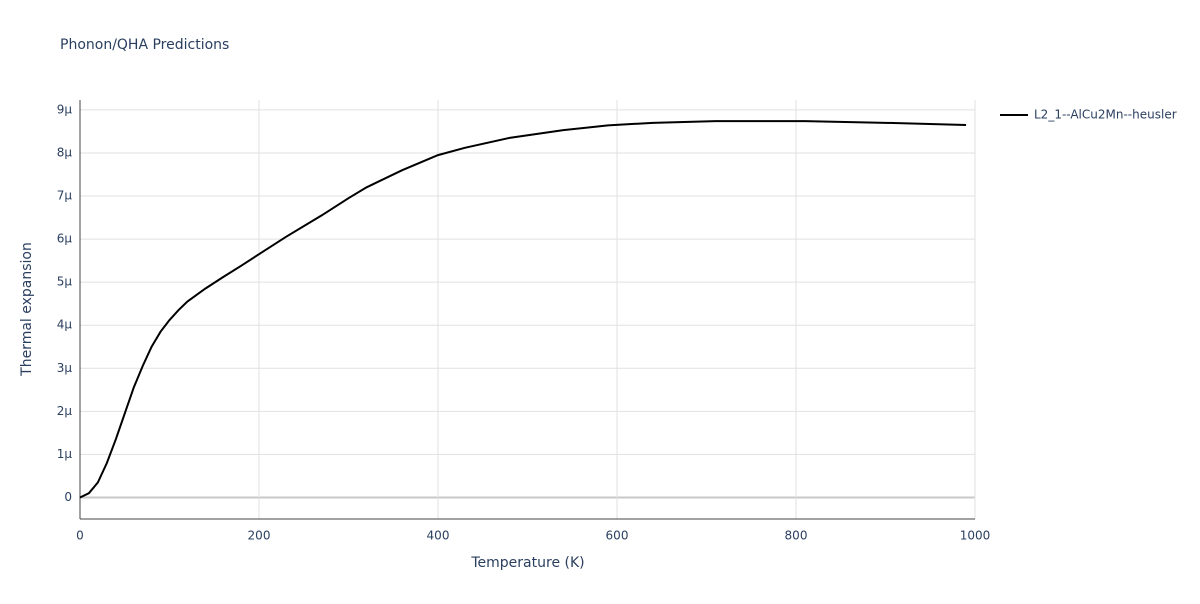 The width and height of the screenshot is (1200, 604). I want to click on y-tick-label: 5μ, so click(65, 282).